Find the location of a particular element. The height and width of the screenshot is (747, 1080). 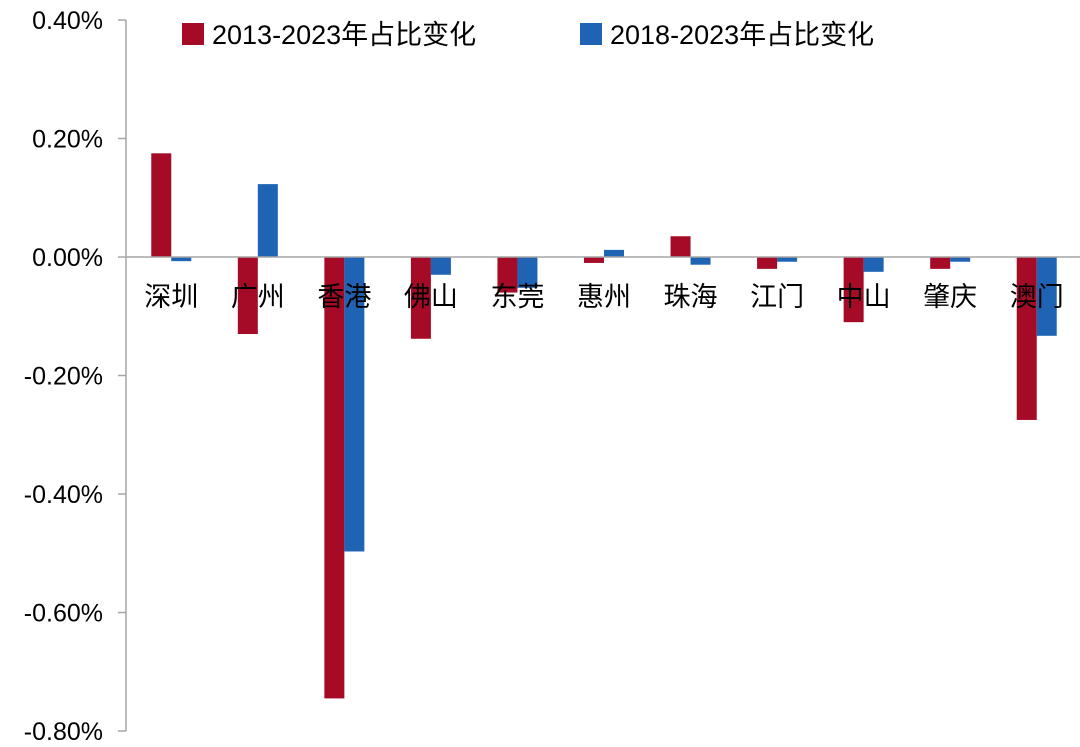

y-axis: 0.40% 0.20% 0.00% -0.20% -0.40% -0.60% -0.80% is located at coordinates (75, 376).